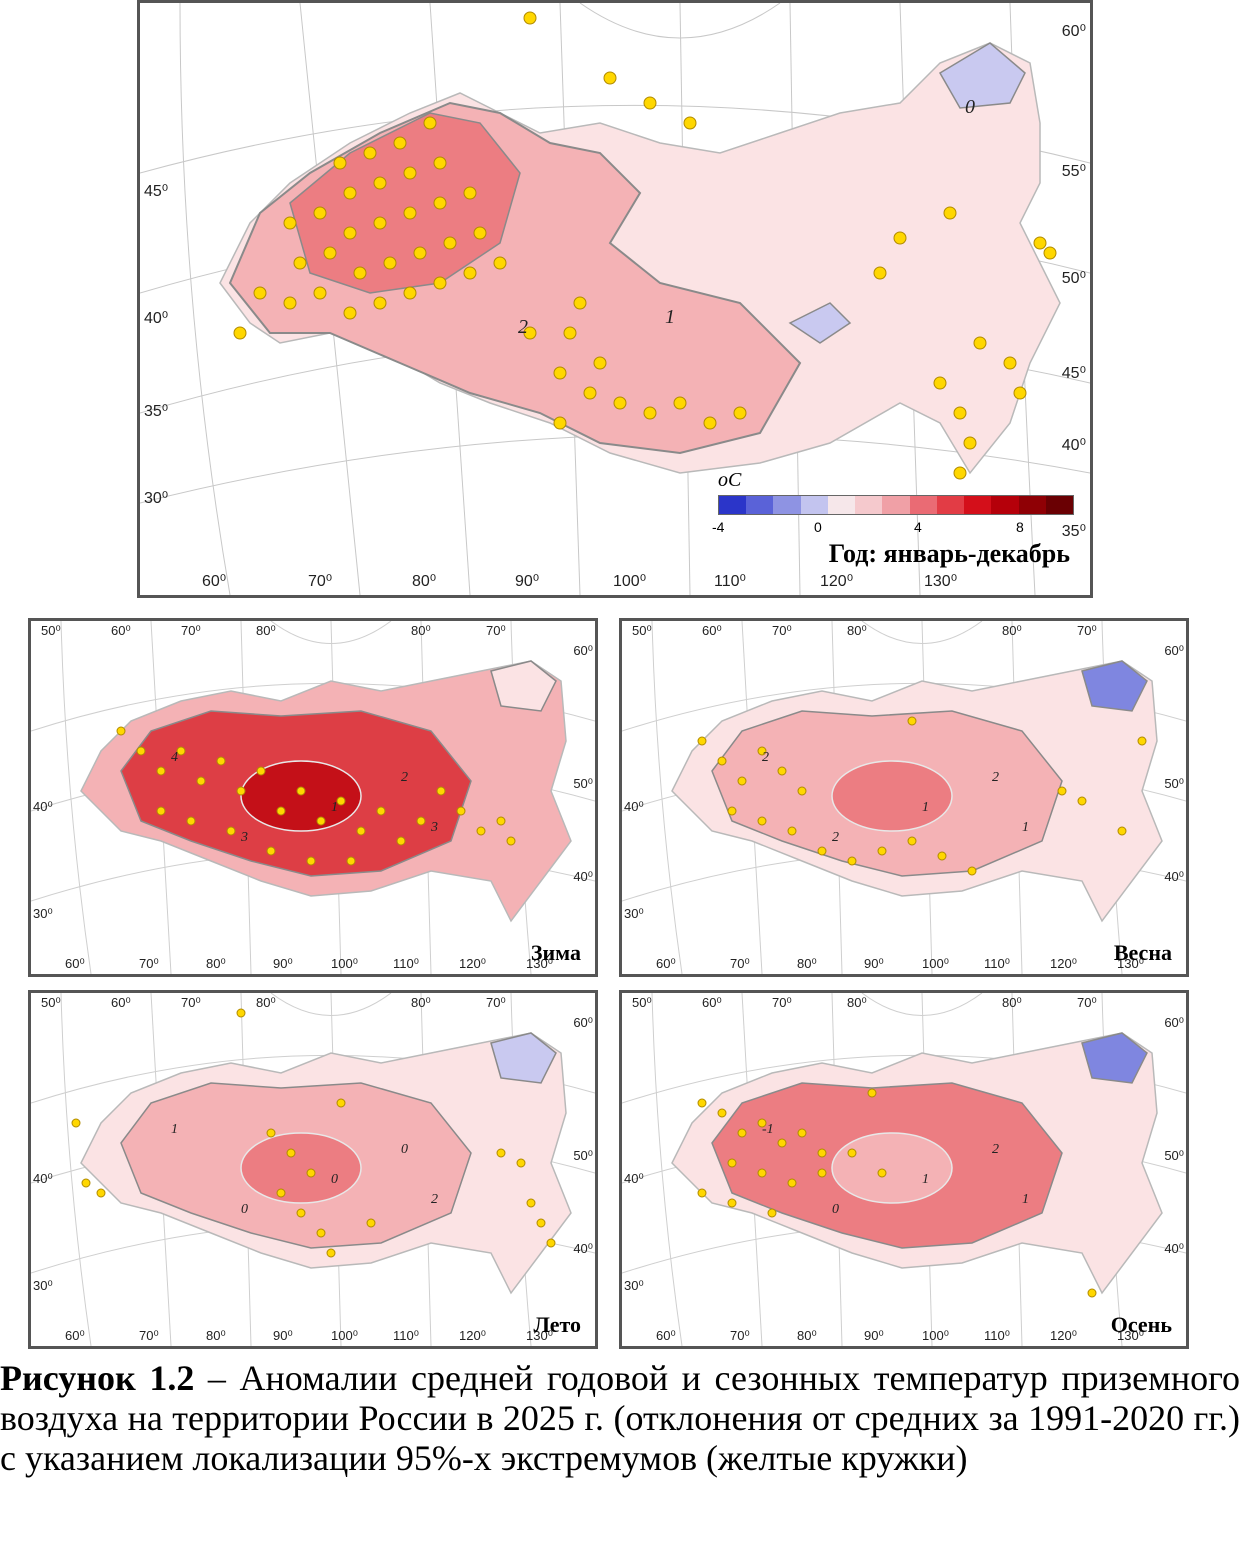 The image size is (1260, 1560). What do you see at coordinates (1114, 686) in the screenshot?
I see `cold-zone` at bounding box center [1114, 686].